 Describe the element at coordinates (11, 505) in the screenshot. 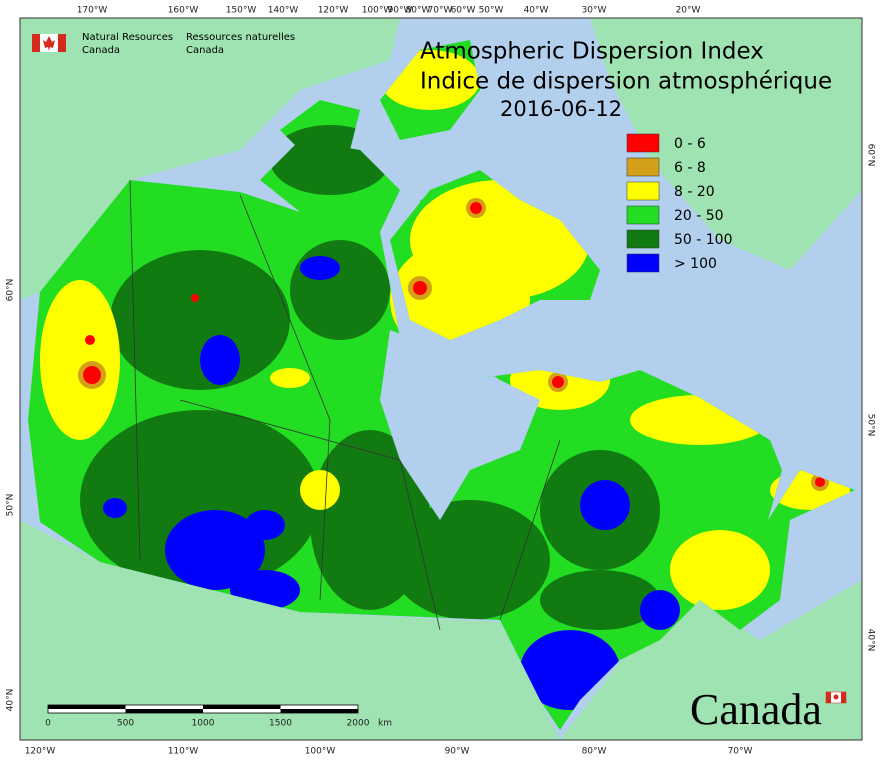

I see `left-label: 50°N` at that location.